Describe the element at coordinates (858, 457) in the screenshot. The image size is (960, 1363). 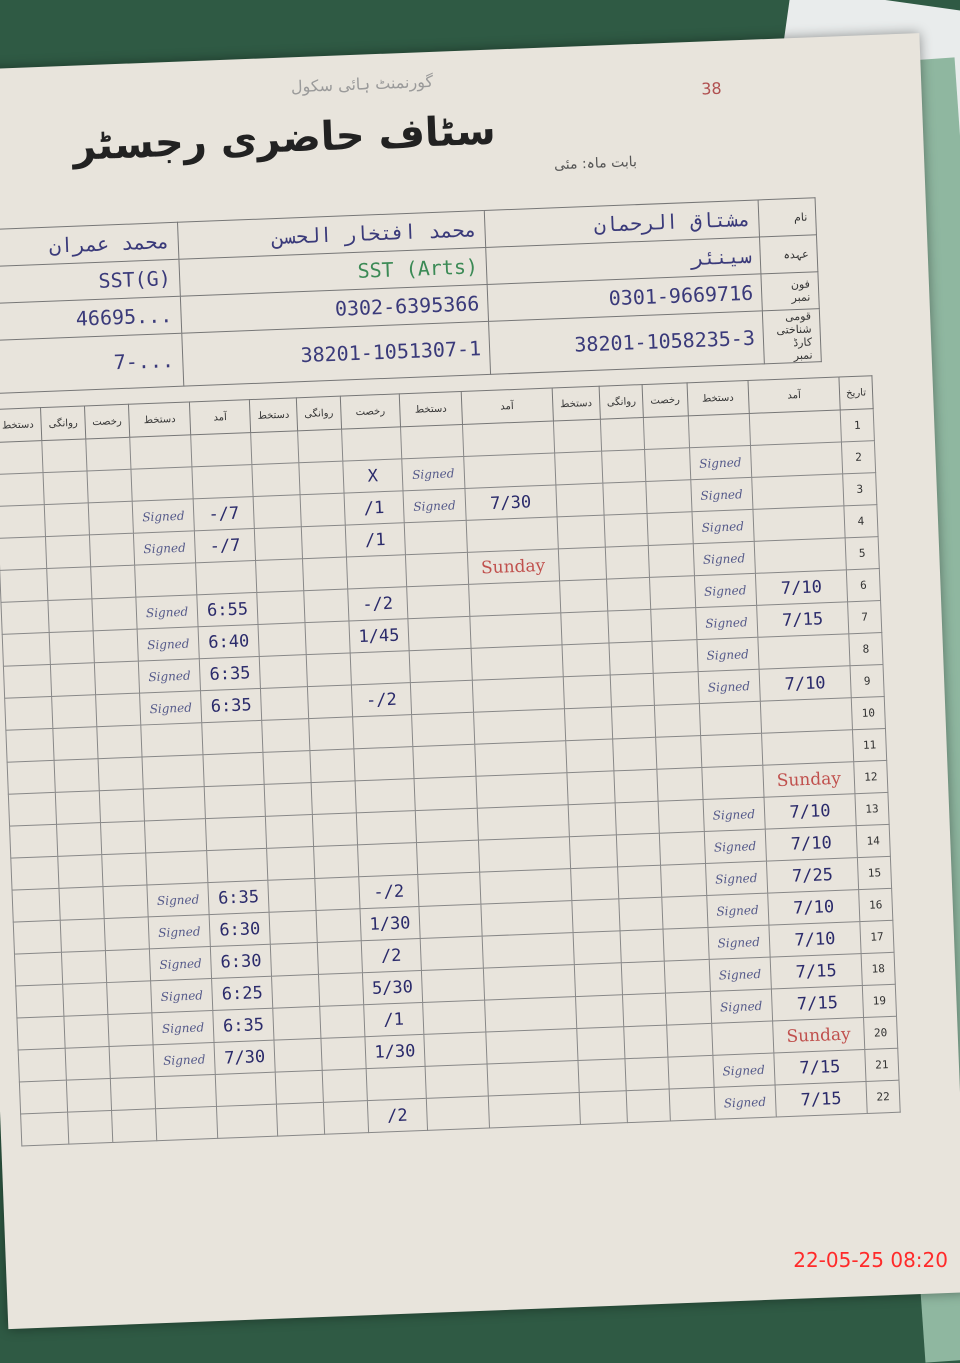
I see `day-number: 2` at that location.